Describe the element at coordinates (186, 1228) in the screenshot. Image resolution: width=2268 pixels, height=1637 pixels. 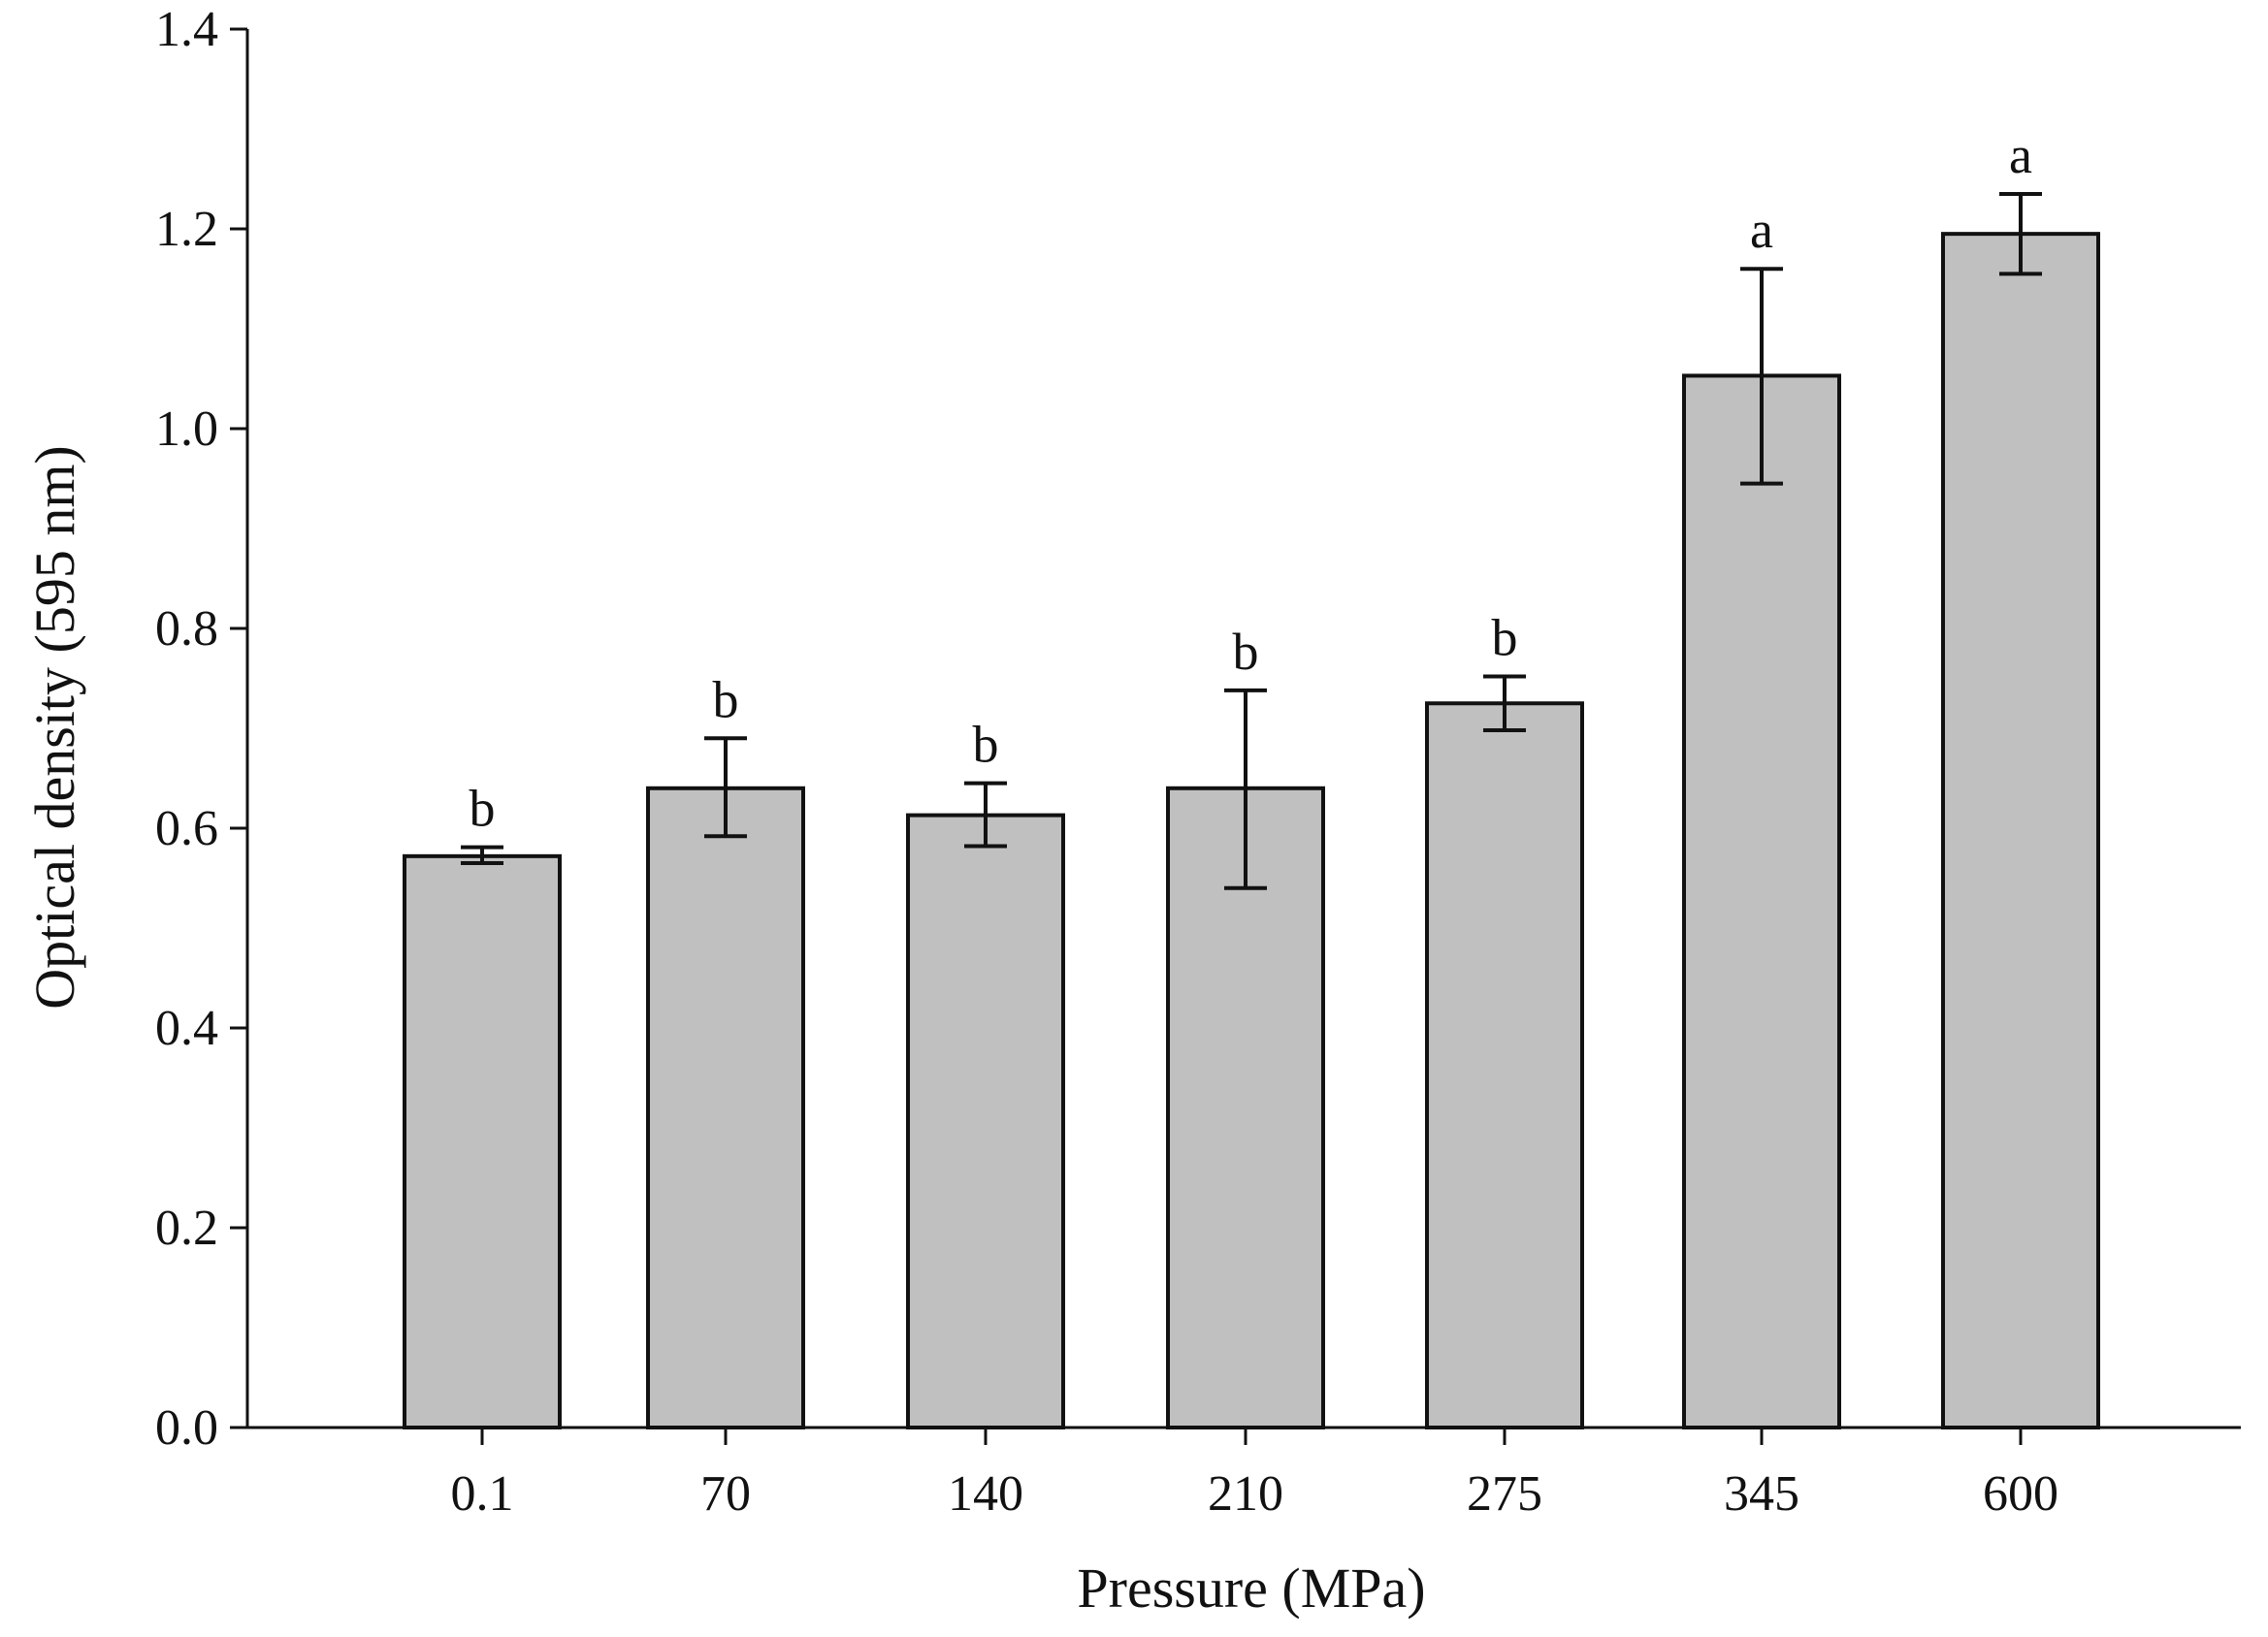
I see `y-tick-label: 0.2` at that location.